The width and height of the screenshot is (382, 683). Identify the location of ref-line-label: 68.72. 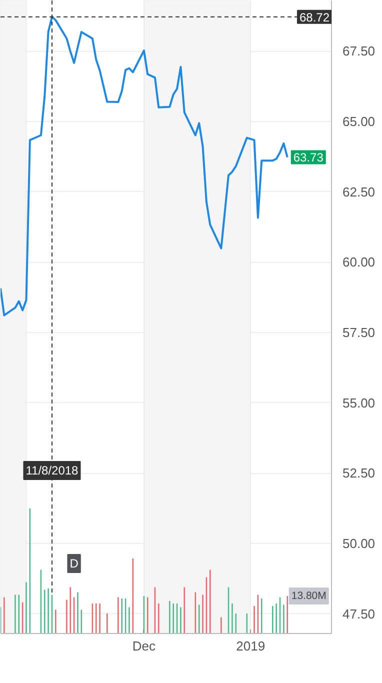
(314, 17).